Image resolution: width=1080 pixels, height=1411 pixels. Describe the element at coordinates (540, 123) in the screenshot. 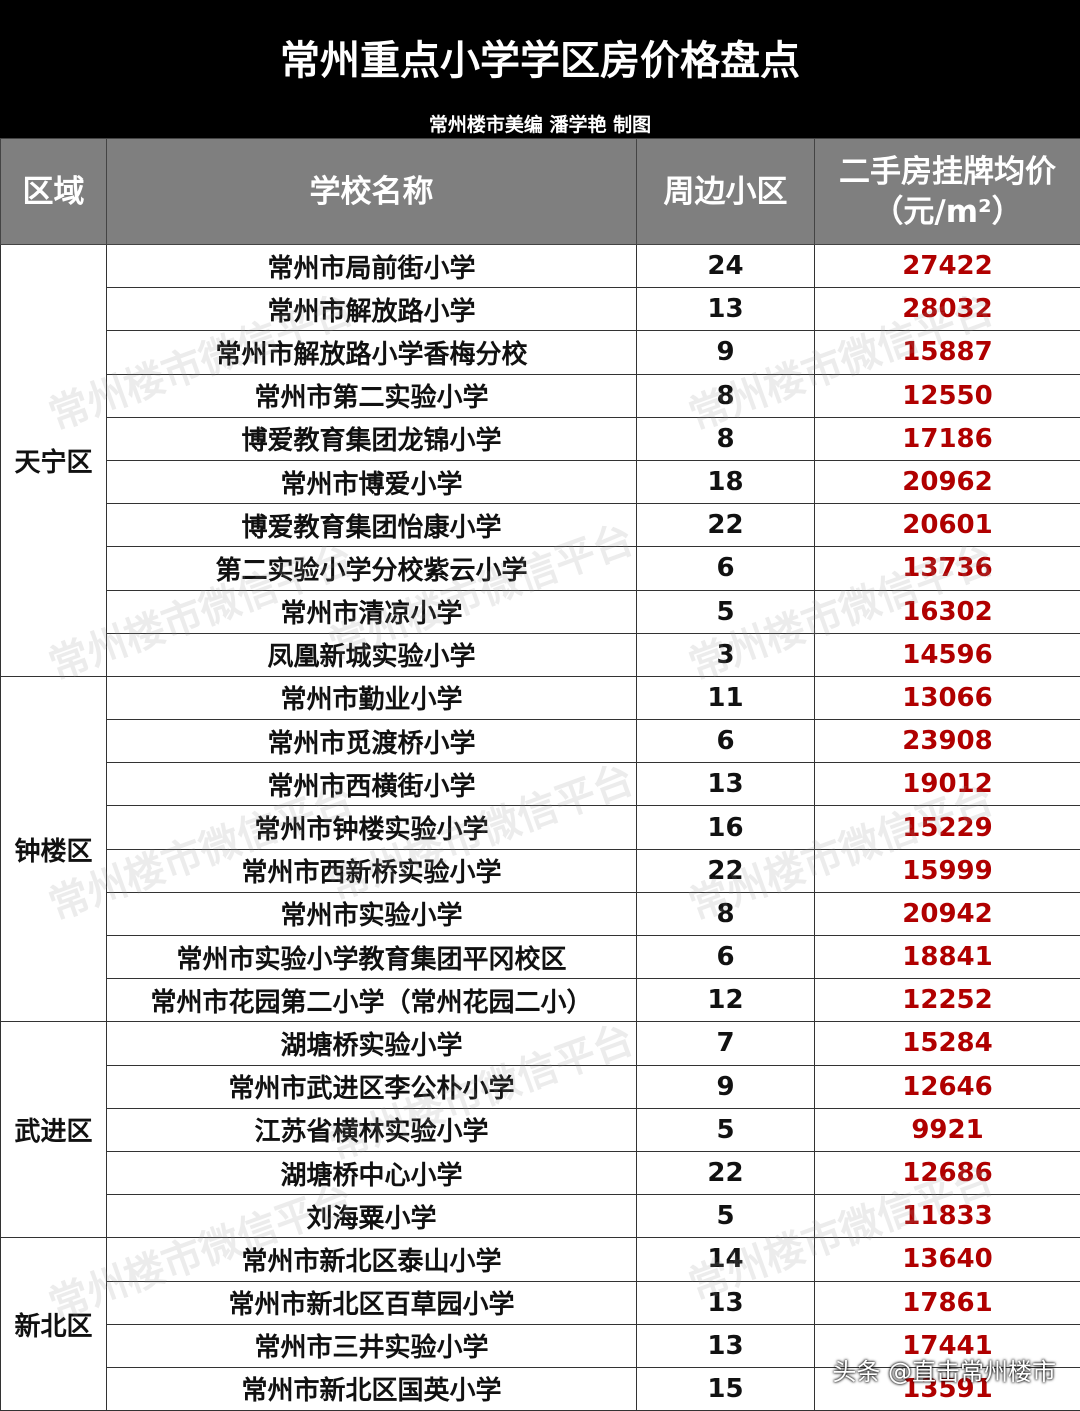

I see `page-subtitle: 常州楼市美编 潘学艳 制图` at that location.